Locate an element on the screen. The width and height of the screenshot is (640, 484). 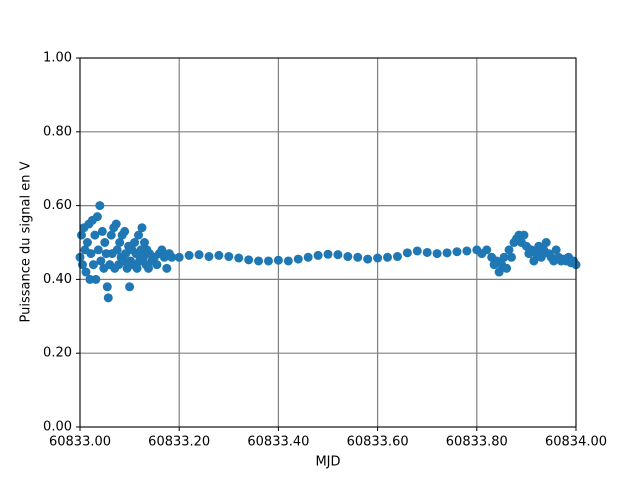
x-tick-label: 60834.00 is located at coordinates (576, 442).